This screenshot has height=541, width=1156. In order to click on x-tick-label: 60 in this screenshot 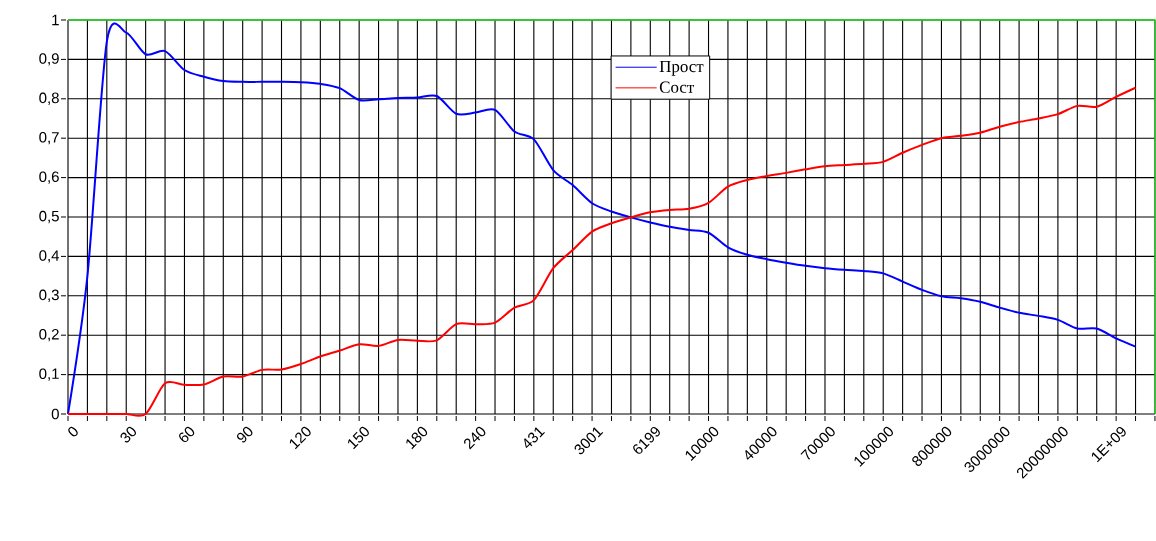, I will do `click(187, 434)`.